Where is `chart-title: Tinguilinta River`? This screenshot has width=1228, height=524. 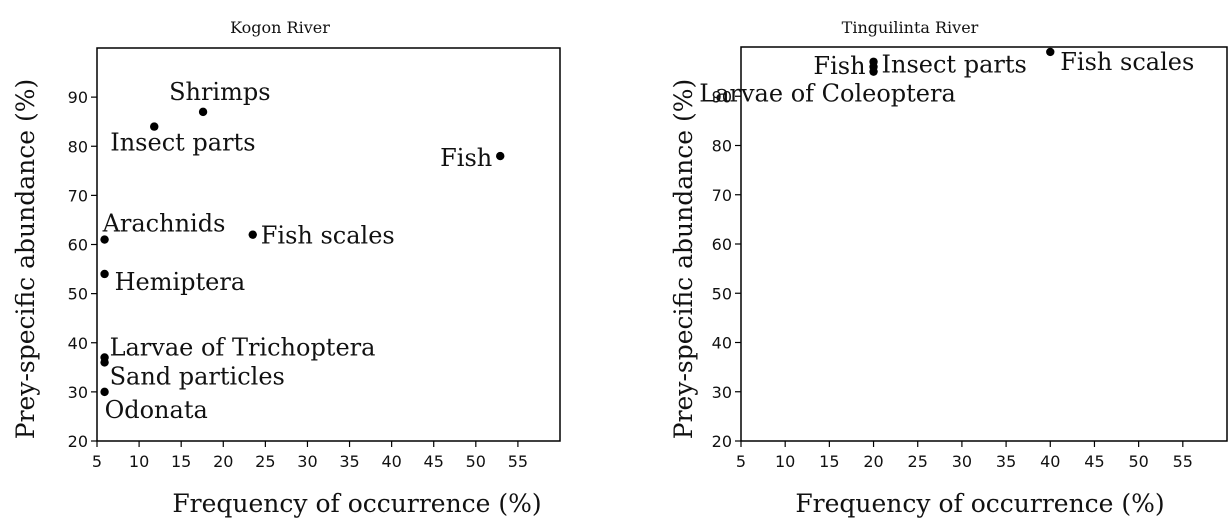
chart-title: Tinguilinta River is located at coordinates (910, 27).